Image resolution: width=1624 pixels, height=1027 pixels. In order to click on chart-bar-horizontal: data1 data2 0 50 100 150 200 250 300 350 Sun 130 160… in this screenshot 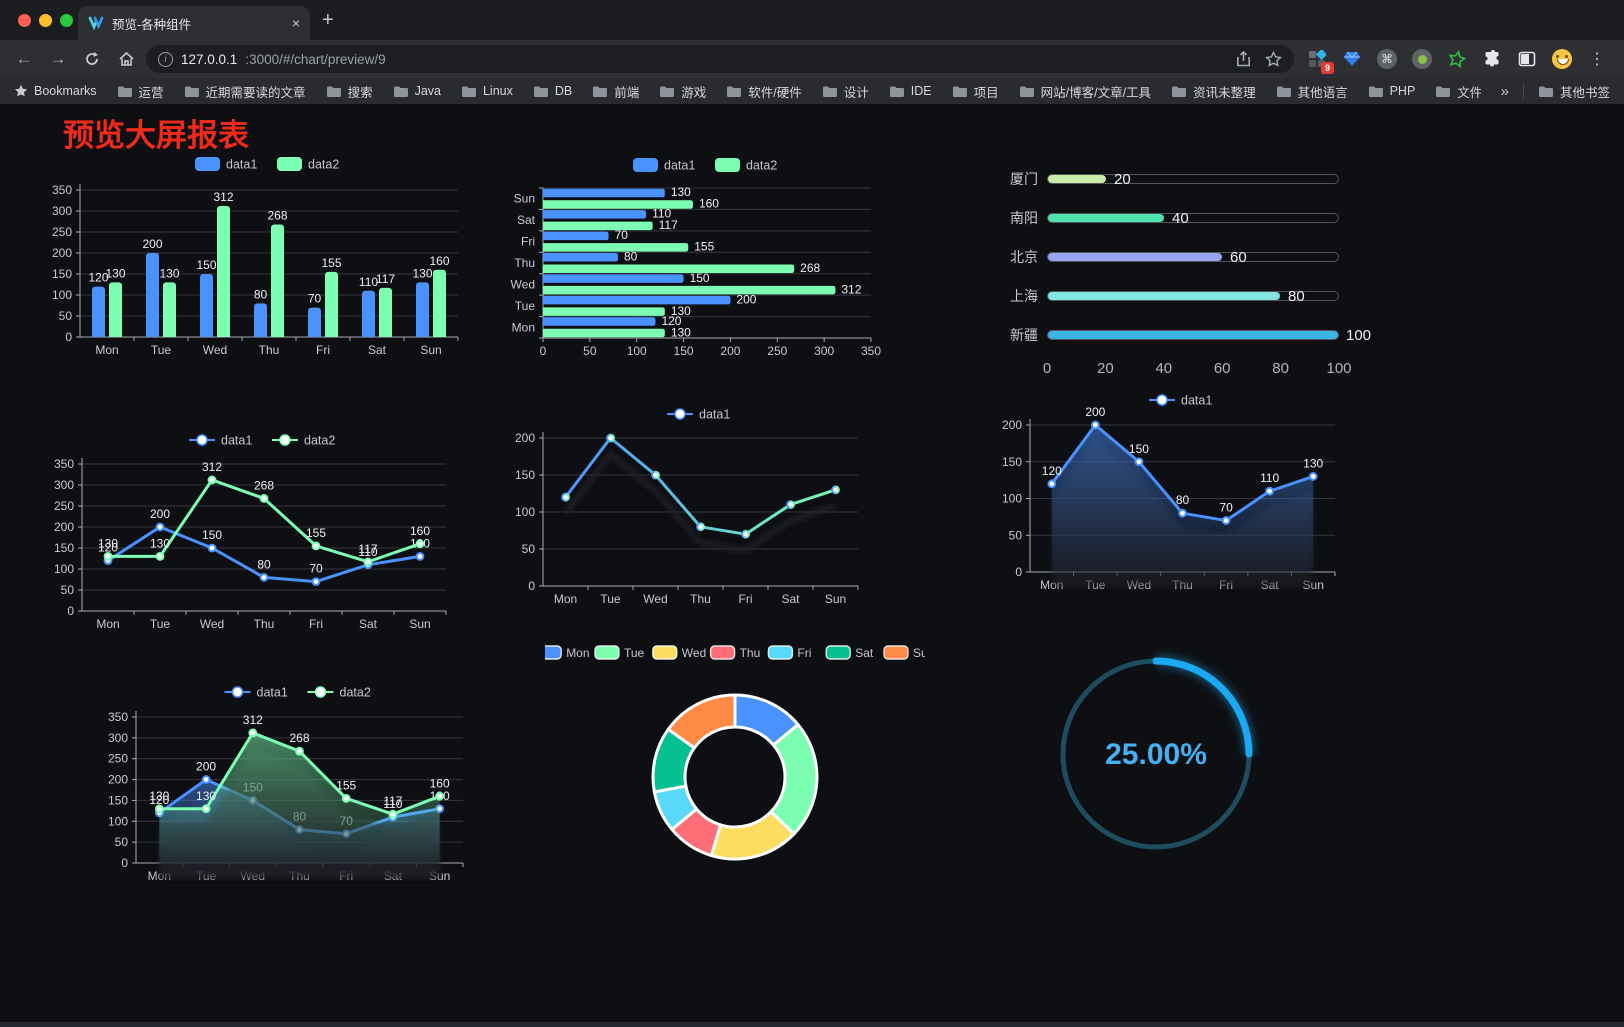, I will do `click(704, 259)`.